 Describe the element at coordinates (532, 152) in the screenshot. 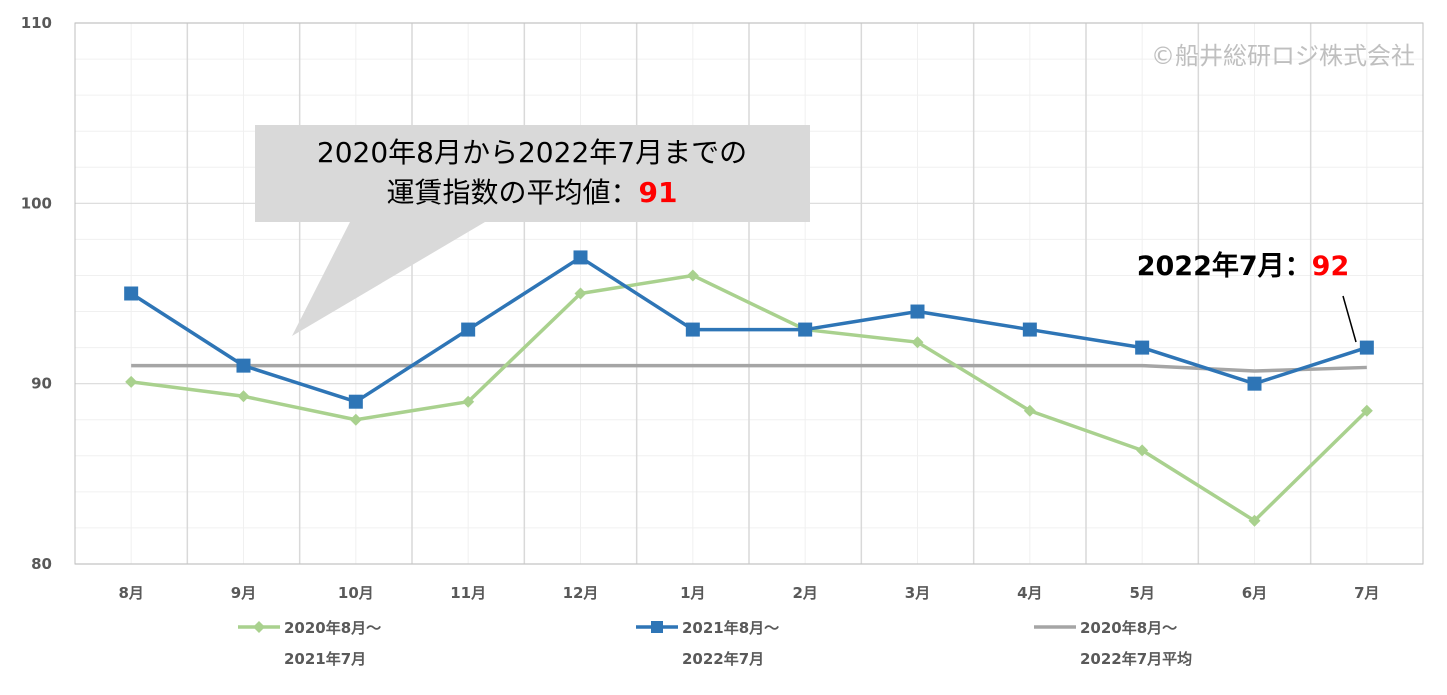

I see `callout-line1: 2020年8月から2022年7月までの` at that location.